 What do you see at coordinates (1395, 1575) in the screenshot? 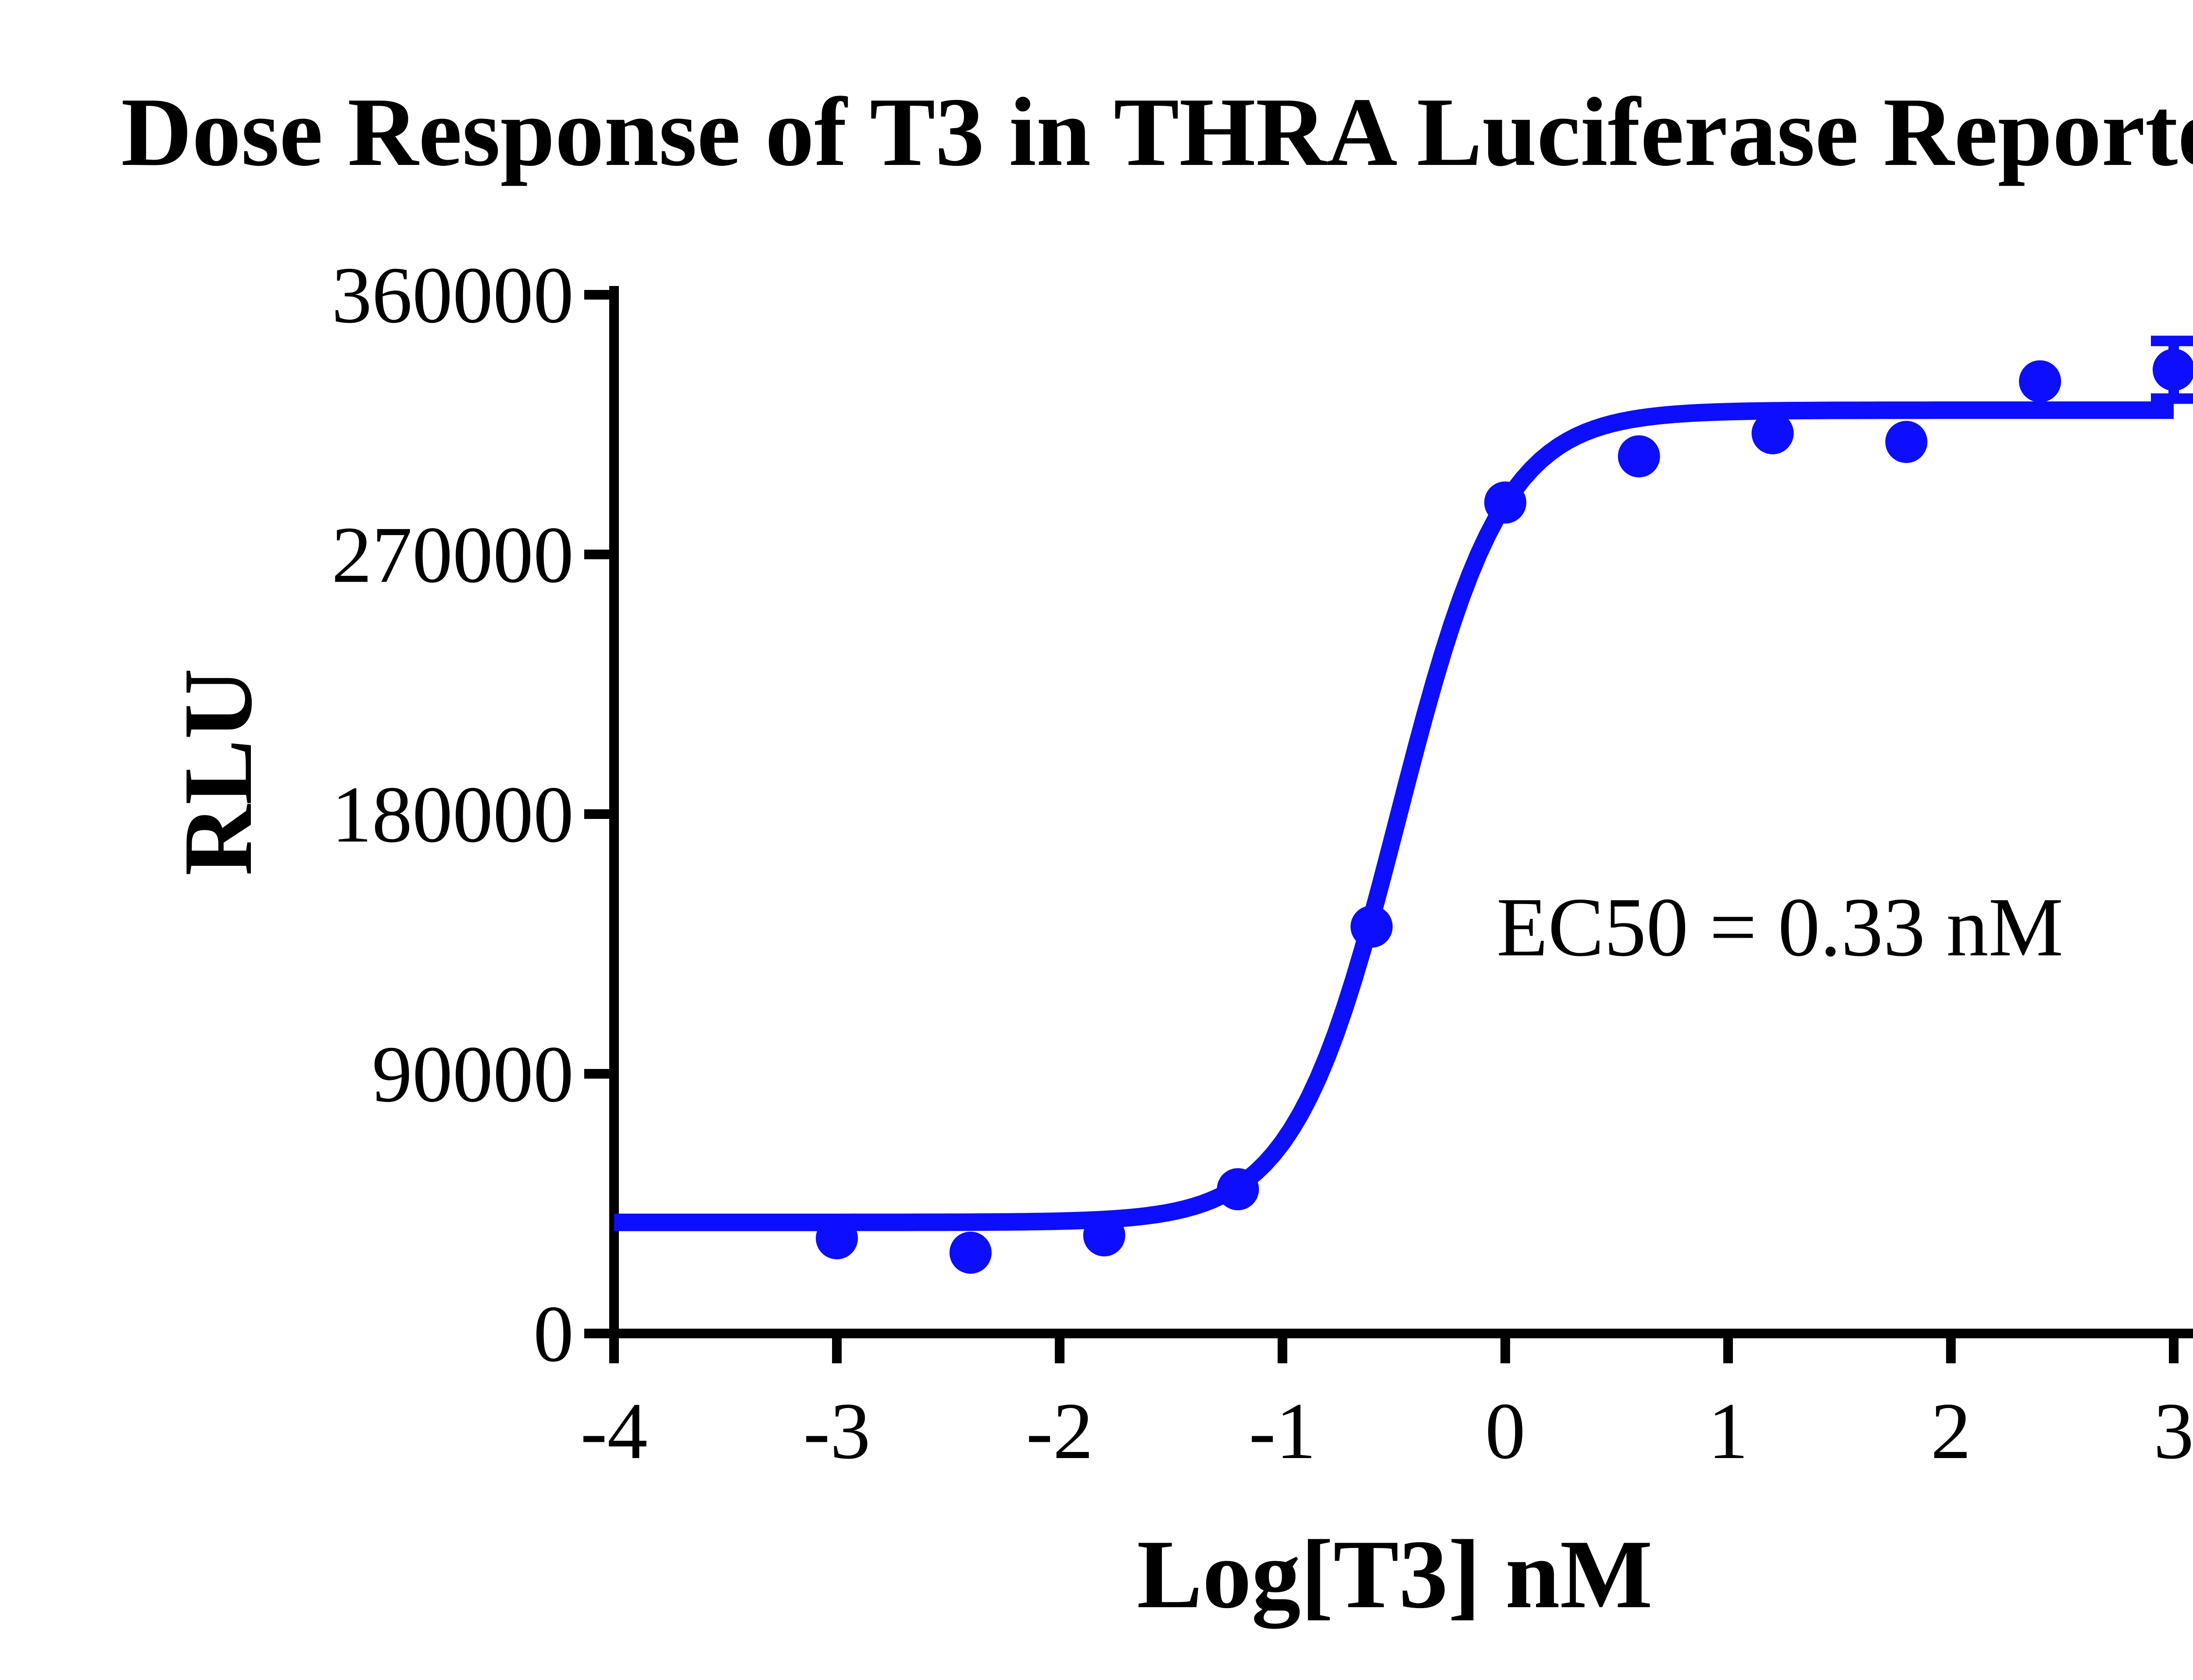
I see `x-axis-title: Log[T3] nM` at bounding box center [1395, 1575].